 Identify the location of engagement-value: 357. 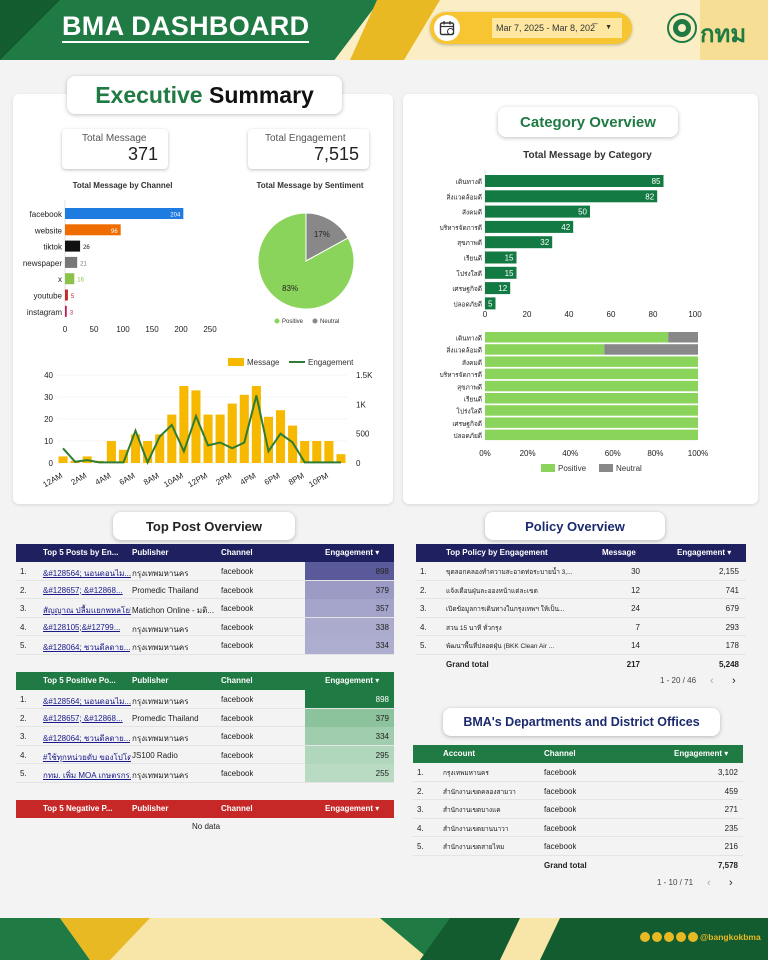
(349, 608).